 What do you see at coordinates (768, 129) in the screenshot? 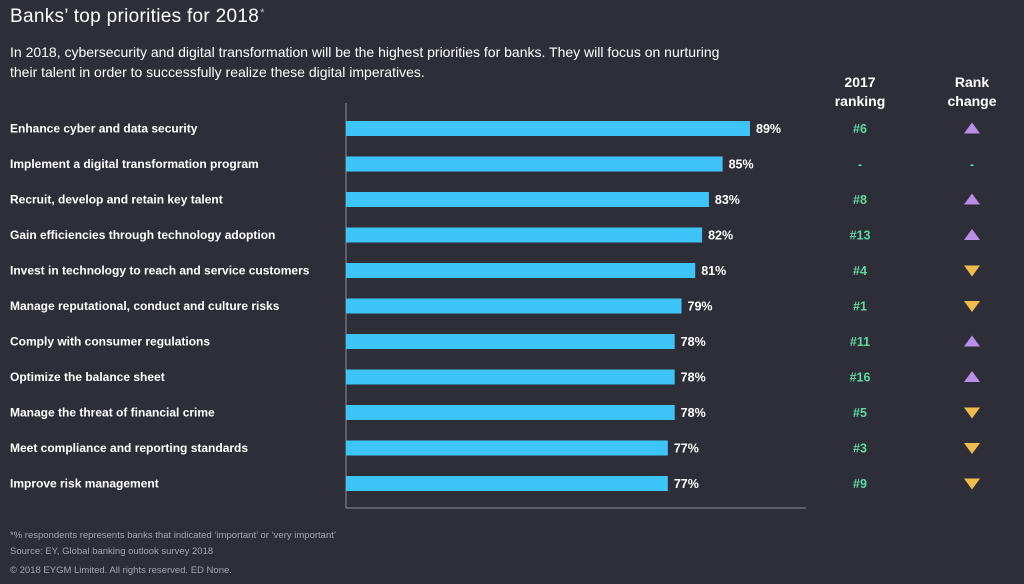
I see `value-label: 89%` at bounding box center [768, 129].